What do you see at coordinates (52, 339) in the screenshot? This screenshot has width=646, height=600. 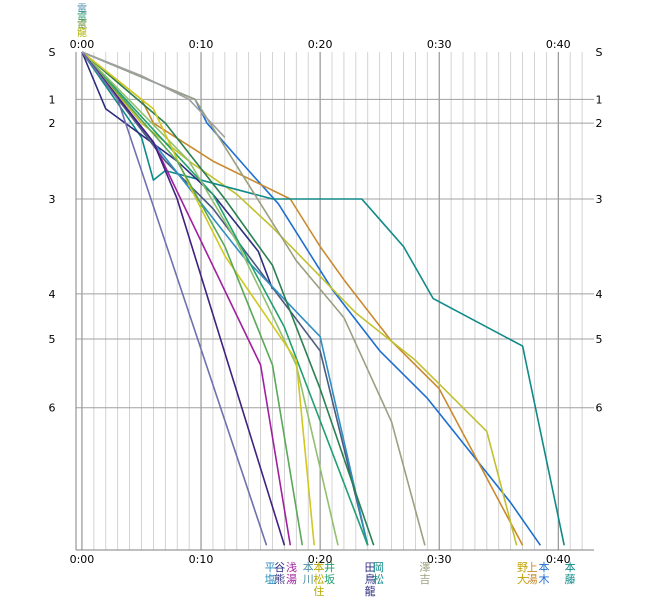 I see `station-label-left: 5` at bounding box center [52, 339].